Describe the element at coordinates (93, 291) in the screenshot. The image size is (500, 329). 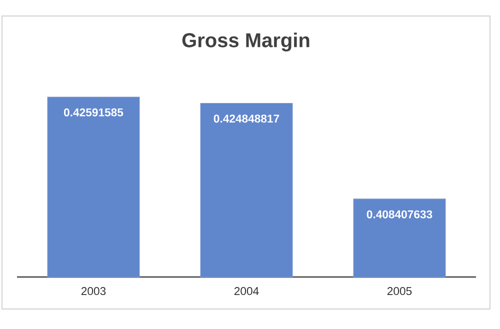
I see `x-tick-label: 2003` at that location.